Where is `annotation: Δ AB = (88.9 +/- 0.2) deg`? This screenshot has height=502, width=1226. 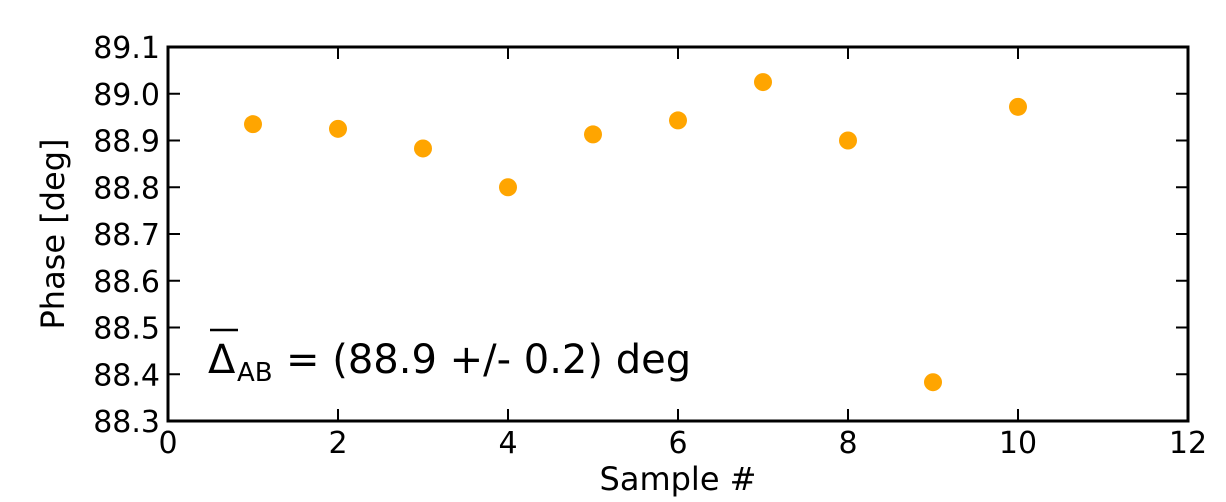
annotation: Δ AB = (88.9 +/- 0.2) deg is located at coordinates (449, 358).